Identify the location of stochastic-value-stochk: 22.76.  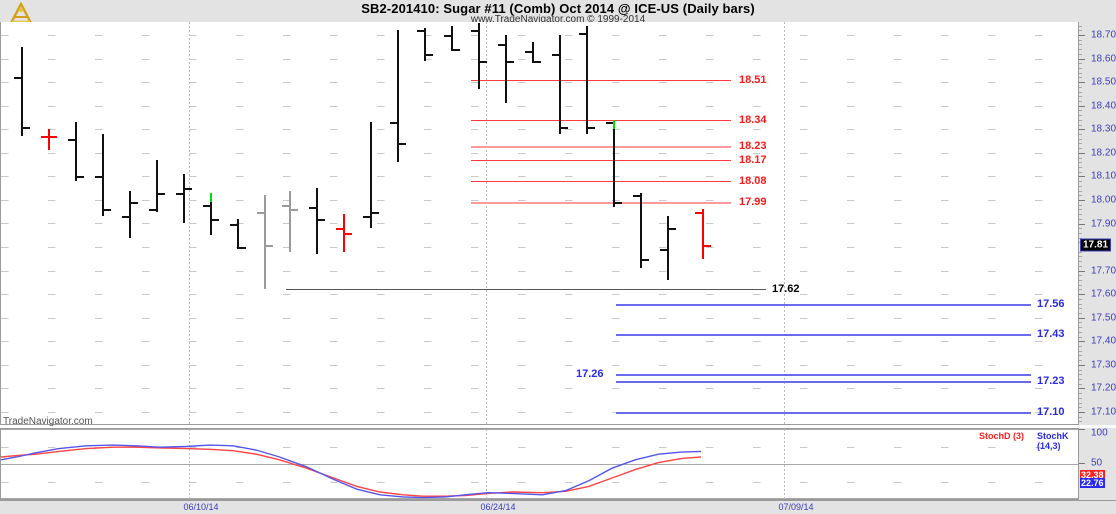
(1092, 483).